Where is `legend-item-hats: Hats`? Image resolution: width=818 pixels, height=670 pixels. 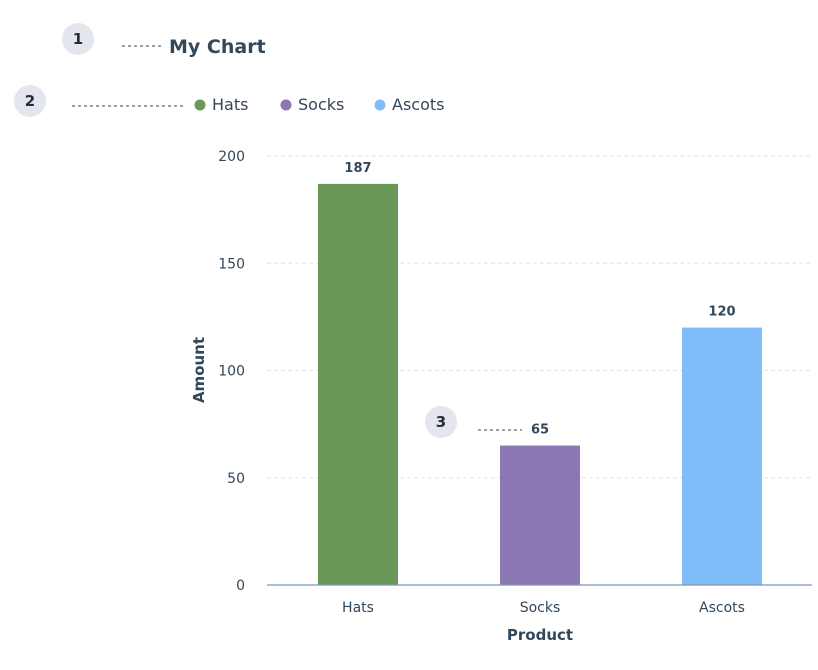 legend-item-hats: Hats is located at coordinates (221, 104).